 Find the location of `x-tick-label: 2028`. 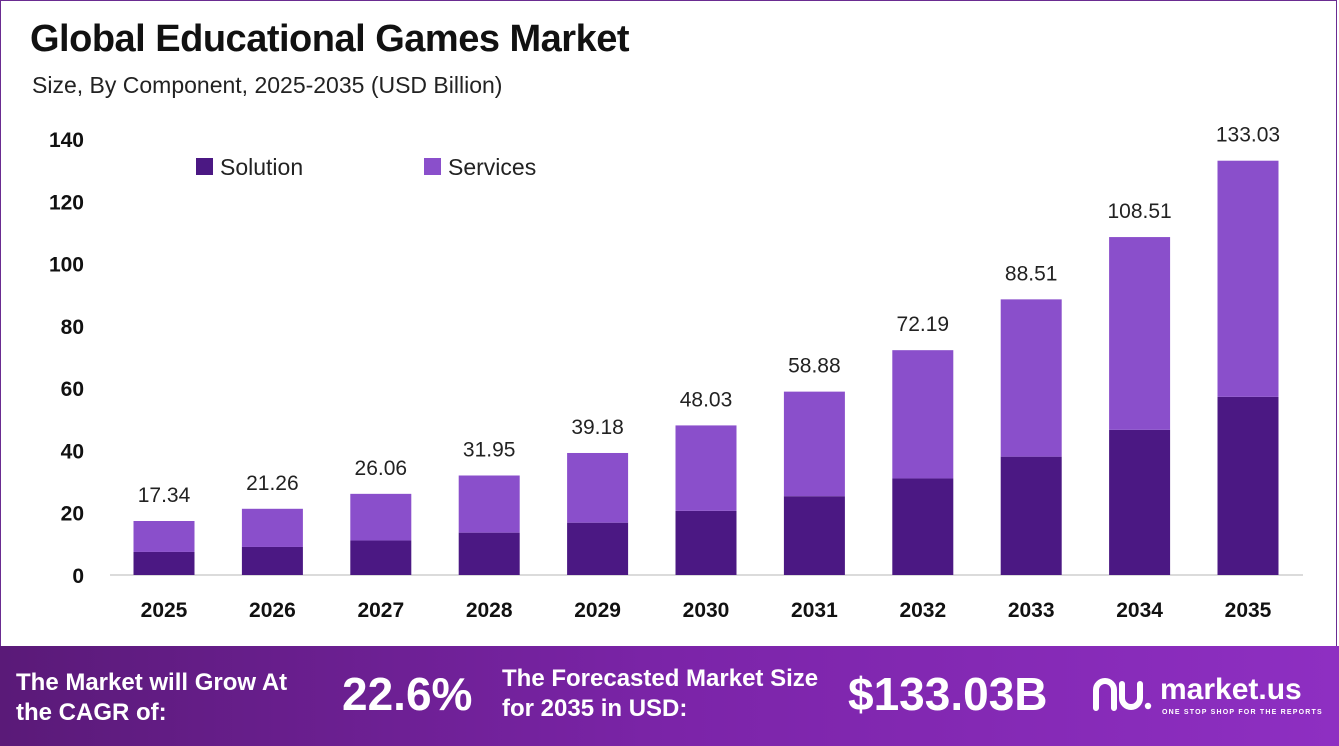

x-tick-label: 2028 is located at coordinates (489, 610).